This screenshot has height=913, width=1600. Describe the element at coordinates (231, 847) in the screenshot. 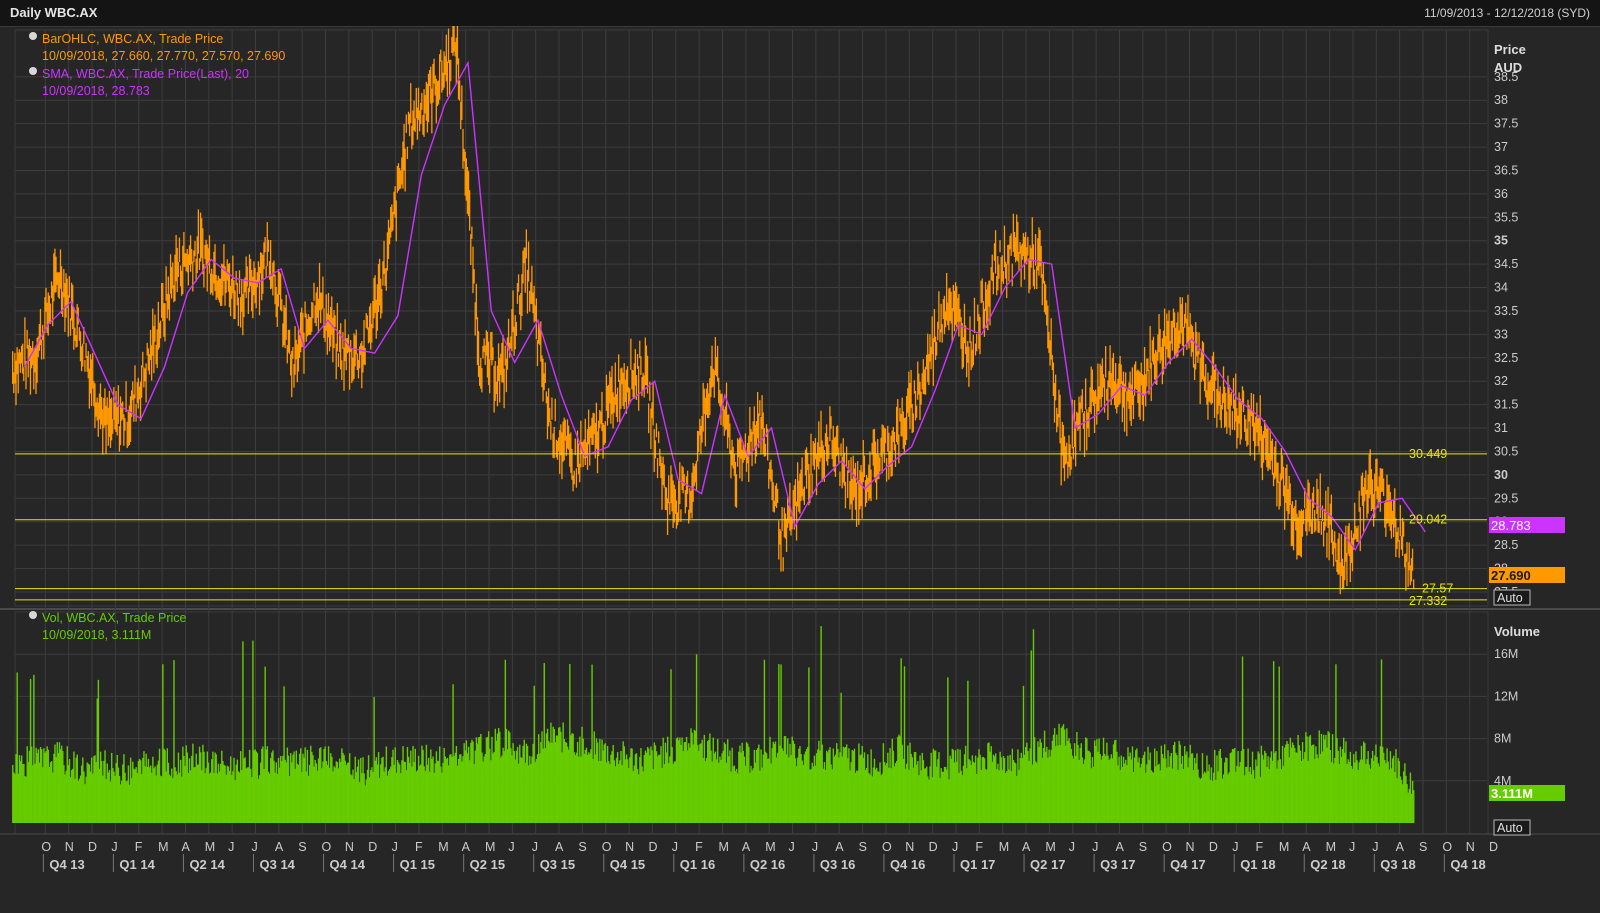

I see `month-tick-label: J` at that location.